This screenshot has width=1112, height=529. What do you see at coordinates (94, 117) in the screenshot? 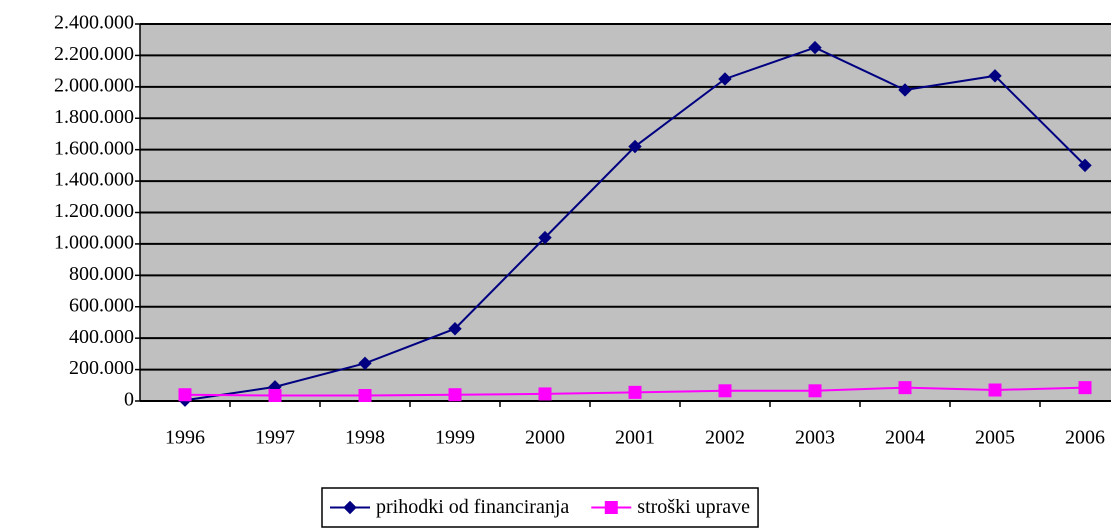
I see `y-tick-label: 1.800.000` at bounding box center [94, 117].